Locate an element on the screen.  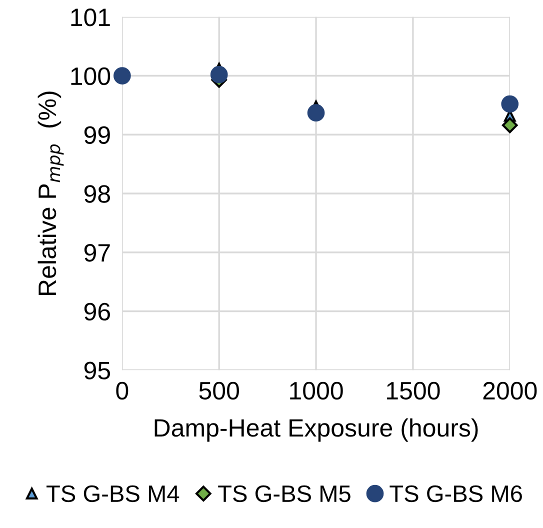
y-axis-title: Relative P$_{mpp}$ (%) is located at coordinates (51, 193).